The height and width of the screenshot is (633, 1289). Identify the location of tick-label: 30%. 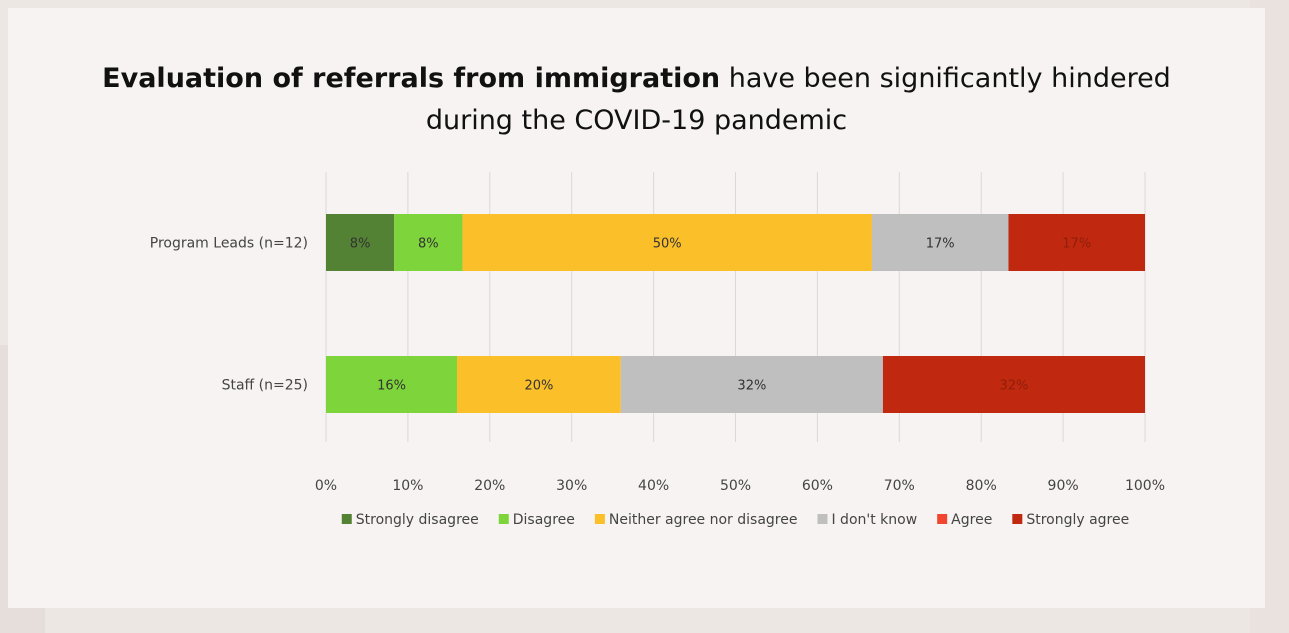
(571, 486).